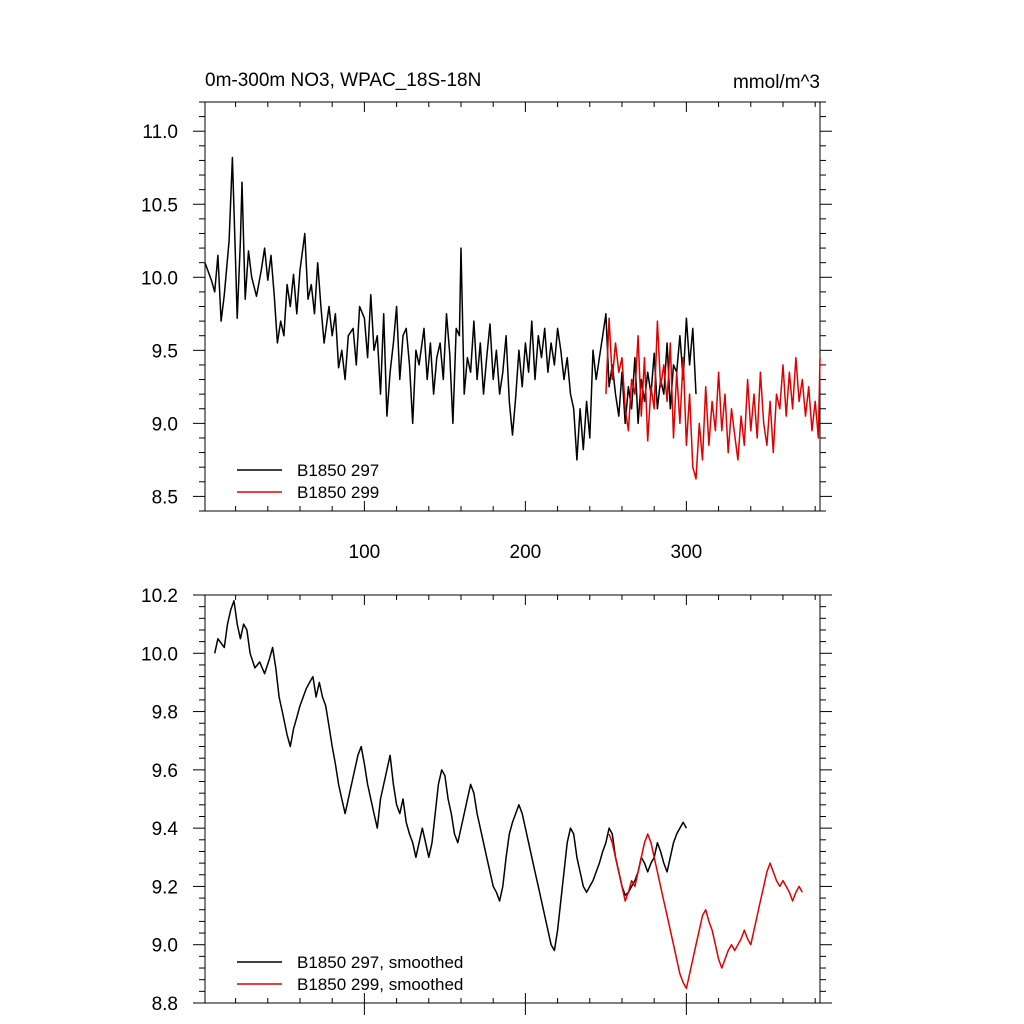  Describe the element at coordinates (165, 887) in the screenshot. I see `y-tick-label: 9.2` at that location.